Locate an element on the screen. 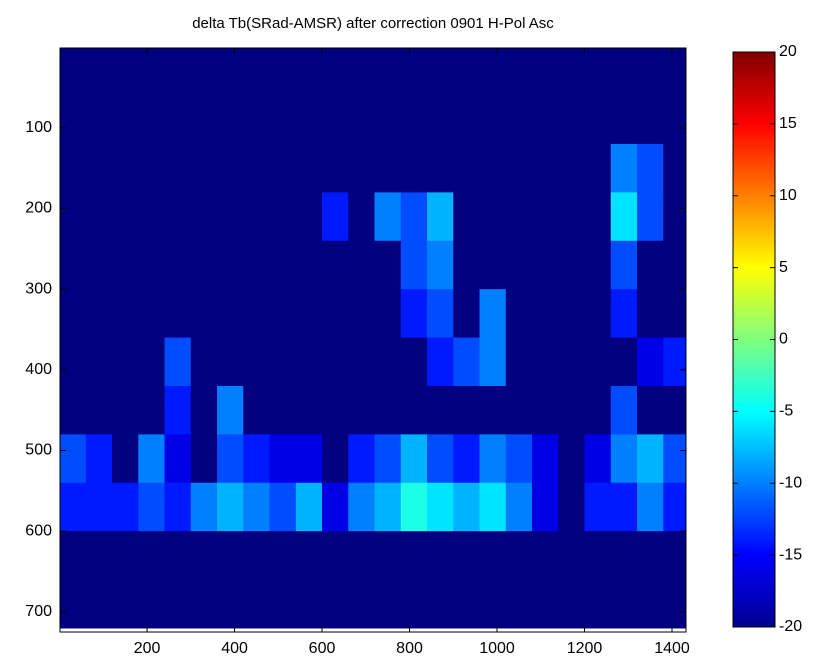 This screenshot has width=819, height=662. colorbar is located at coordinates (754, 339).